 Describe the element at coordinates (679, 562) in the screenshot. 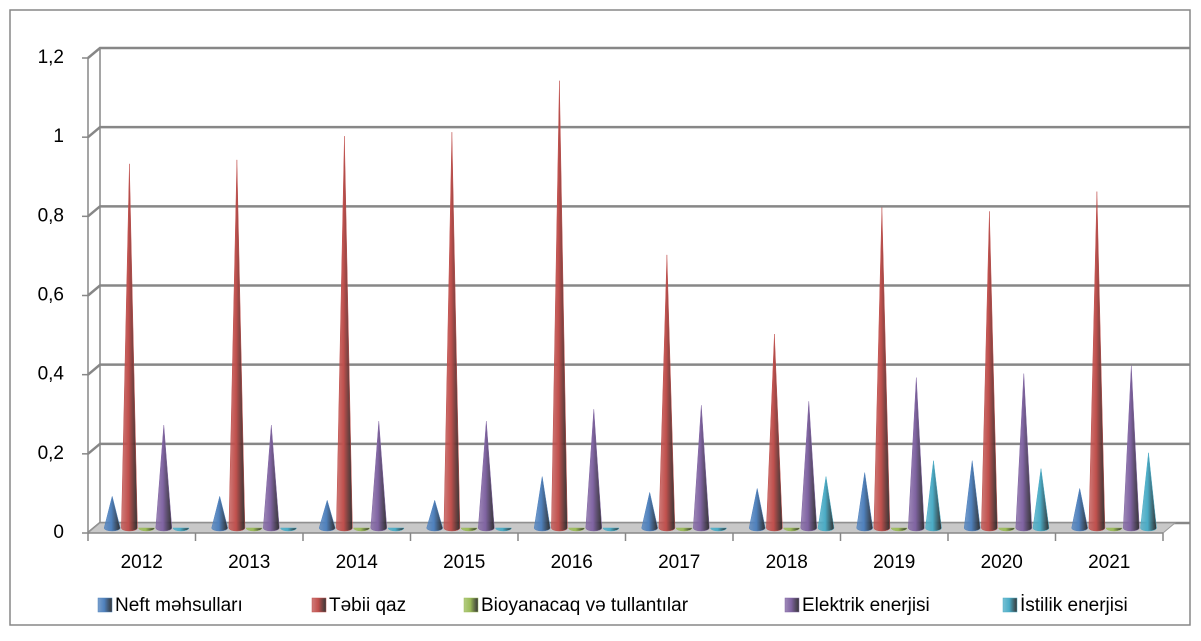

I see `x-tick-label: 2017` at that location.